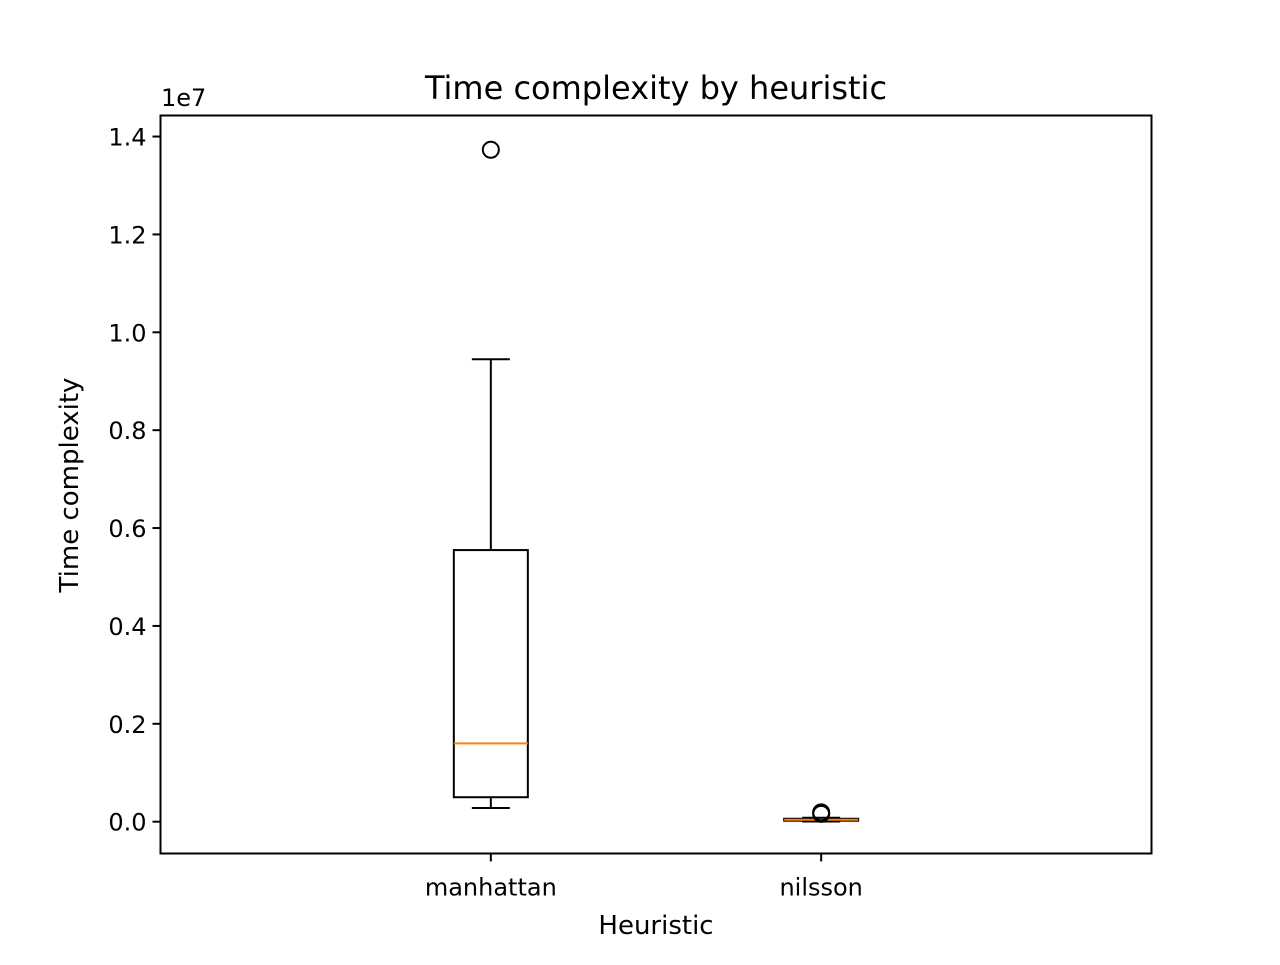 The image size is (1280, 965). I want to click on y-tick-label: 0.6, so click(127, 529).